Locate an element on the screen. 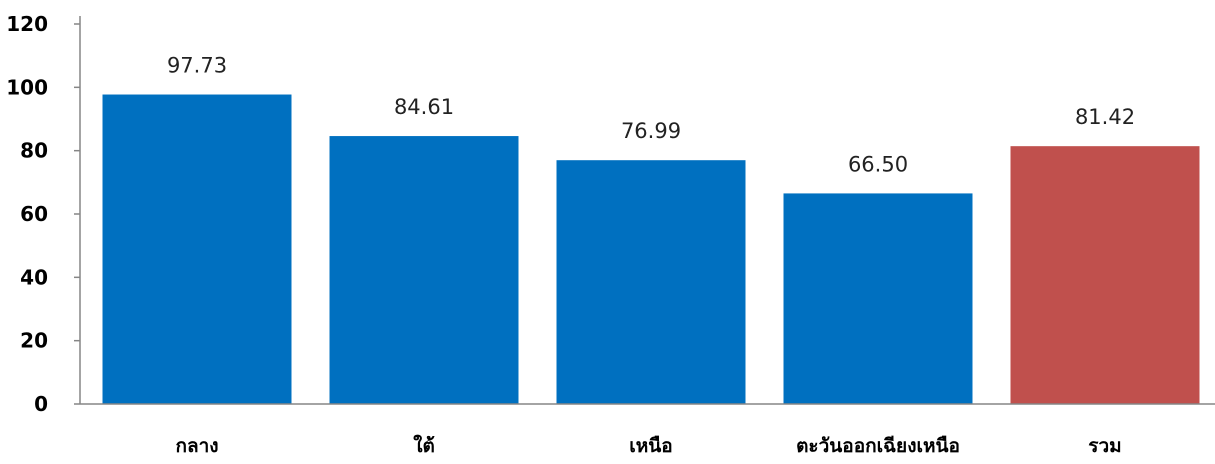  data-label: 76.99 is located at coordinates (651, 131).